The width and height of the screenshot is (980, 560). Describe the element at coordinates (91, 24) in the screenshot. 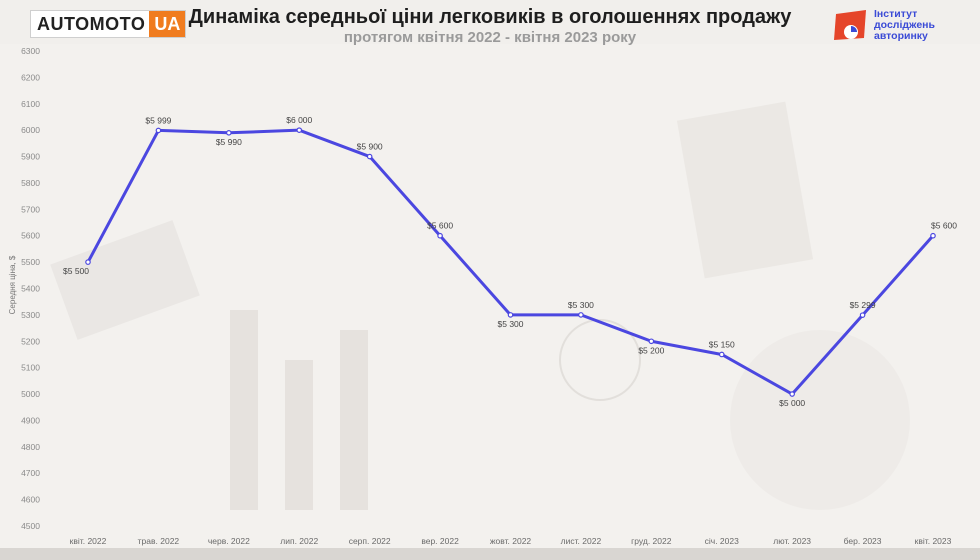

I see `logo-text: AUTOMOTO` at that location.